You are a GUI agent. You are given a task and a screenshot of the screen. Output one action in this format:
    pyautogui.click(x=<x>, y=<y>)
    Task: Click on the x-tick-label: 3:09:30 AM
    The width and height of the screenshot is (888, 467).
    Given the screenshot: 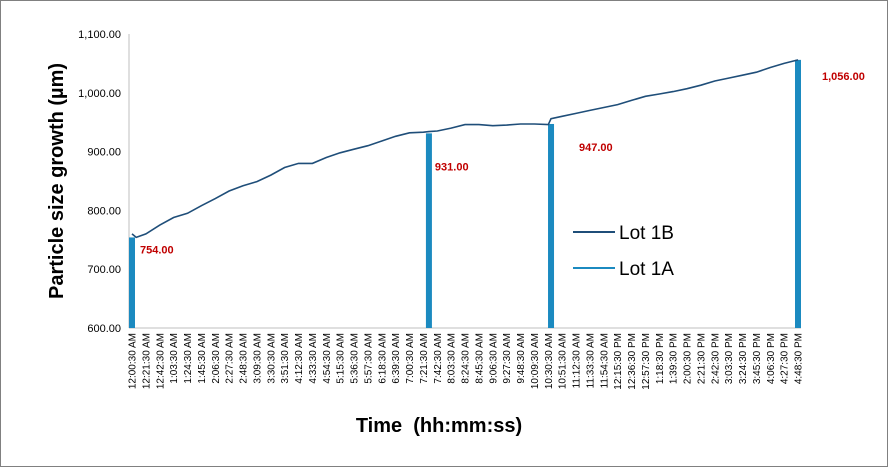 What is the action you would take?
    pyautogui.click(x=257, y=358)
    